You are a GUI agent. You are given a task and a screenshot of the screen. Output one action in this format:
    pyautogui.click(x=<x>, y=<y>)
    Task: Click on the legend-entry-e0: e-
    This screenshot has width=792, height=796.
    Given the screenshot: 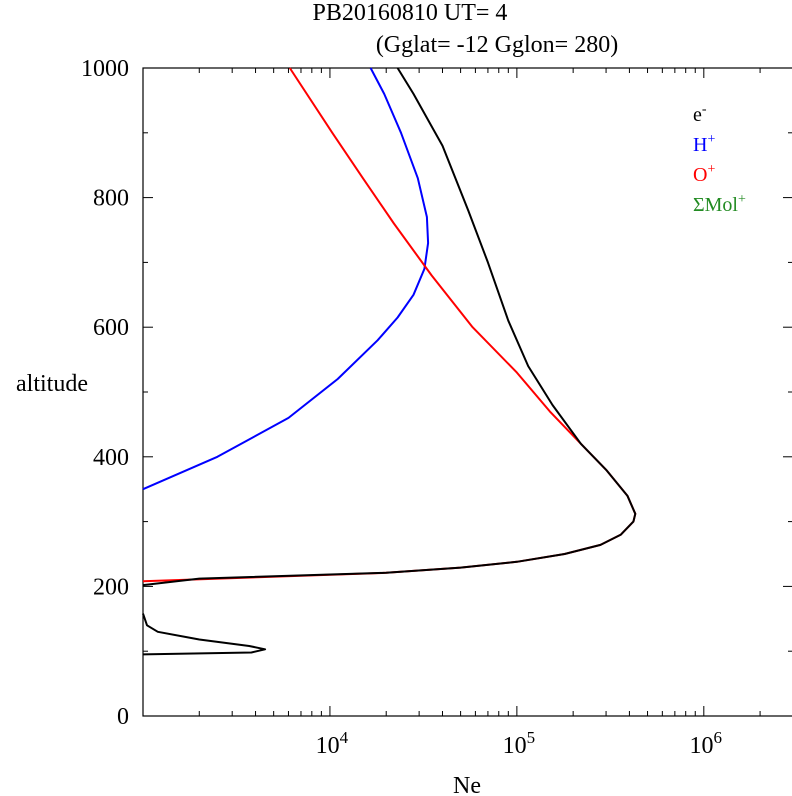 What is the action you would take?
    pyautogui.click(x=700, y=114)
    